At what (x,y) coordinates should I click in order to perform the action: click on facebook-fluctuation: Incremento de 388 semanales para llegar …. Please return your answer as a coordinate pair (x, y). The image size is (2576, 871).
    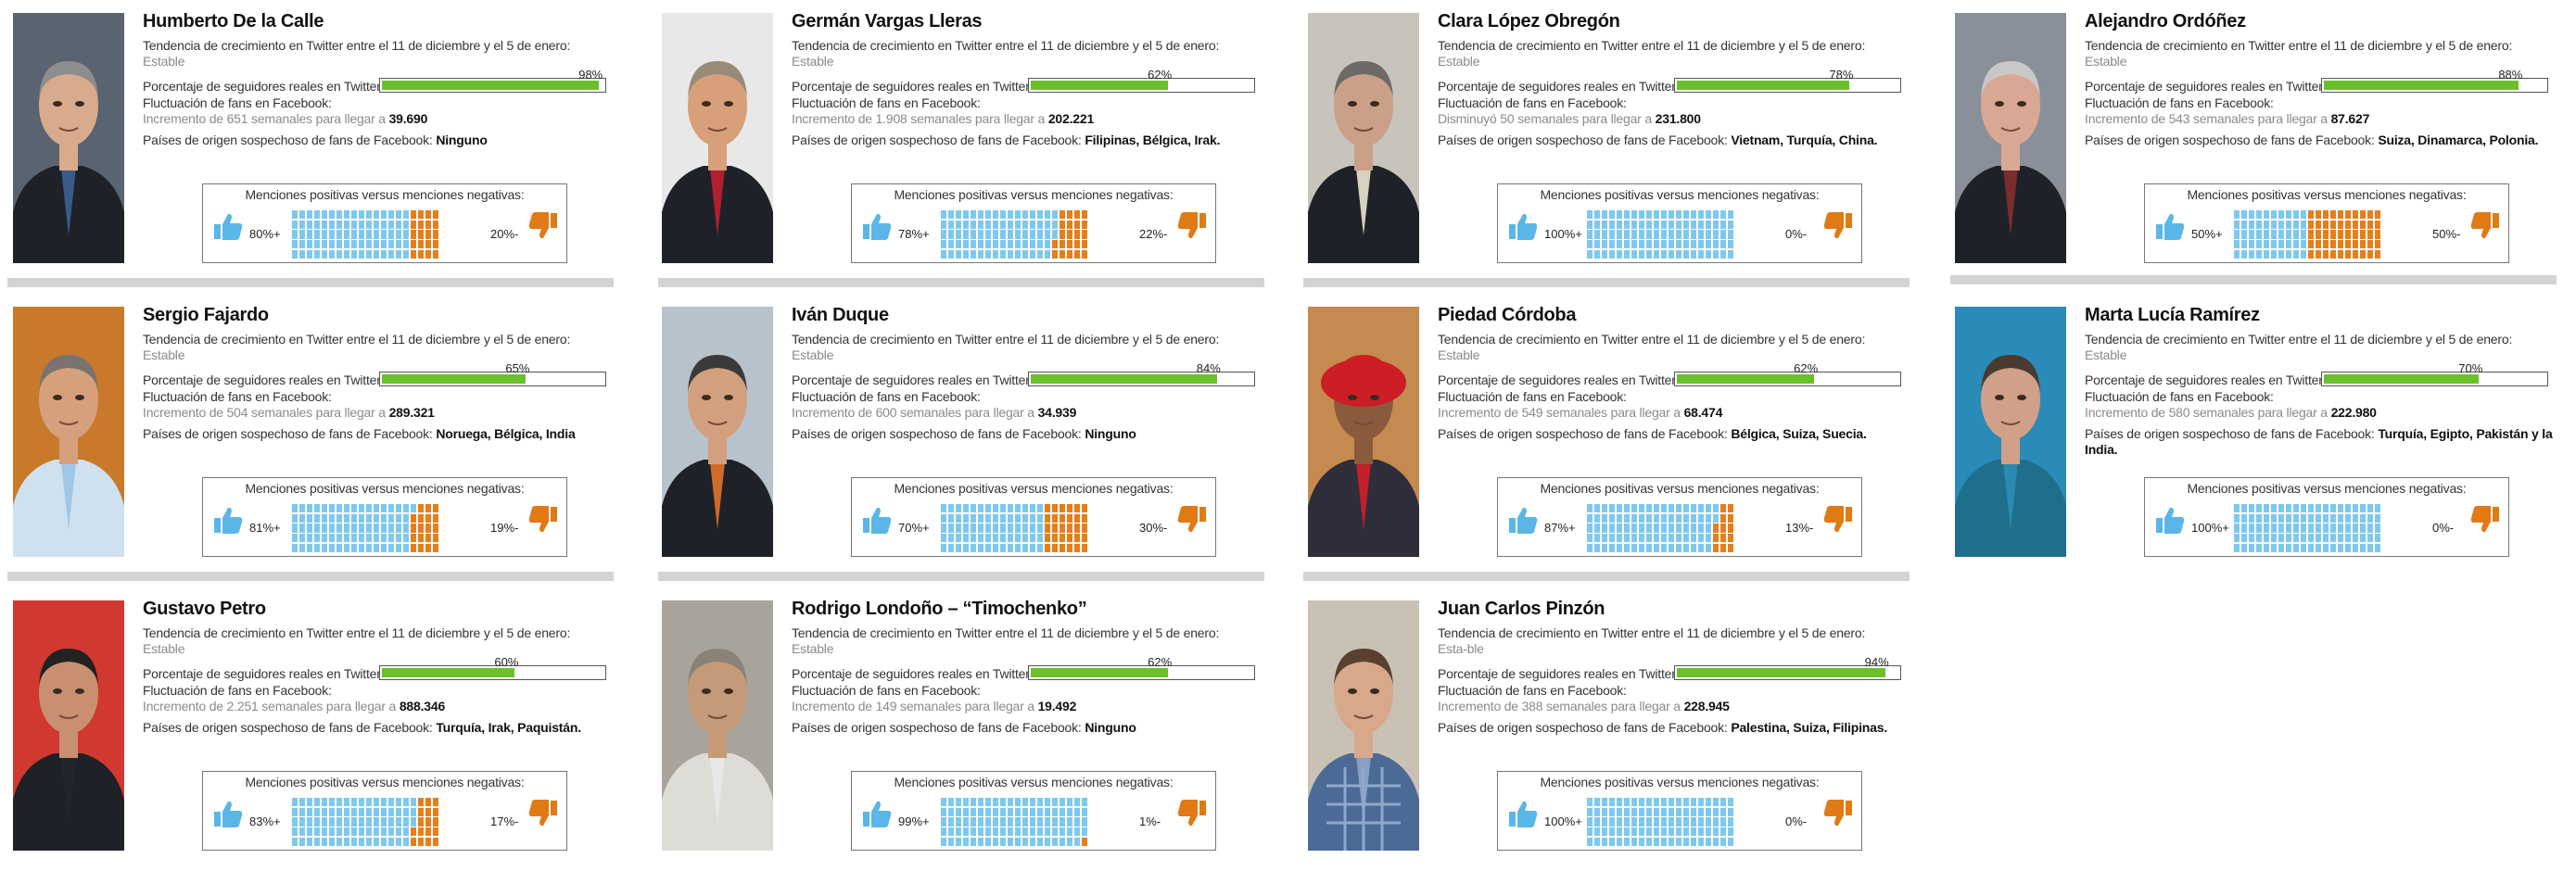
    Looking at the image, I should click on (1674, 706).